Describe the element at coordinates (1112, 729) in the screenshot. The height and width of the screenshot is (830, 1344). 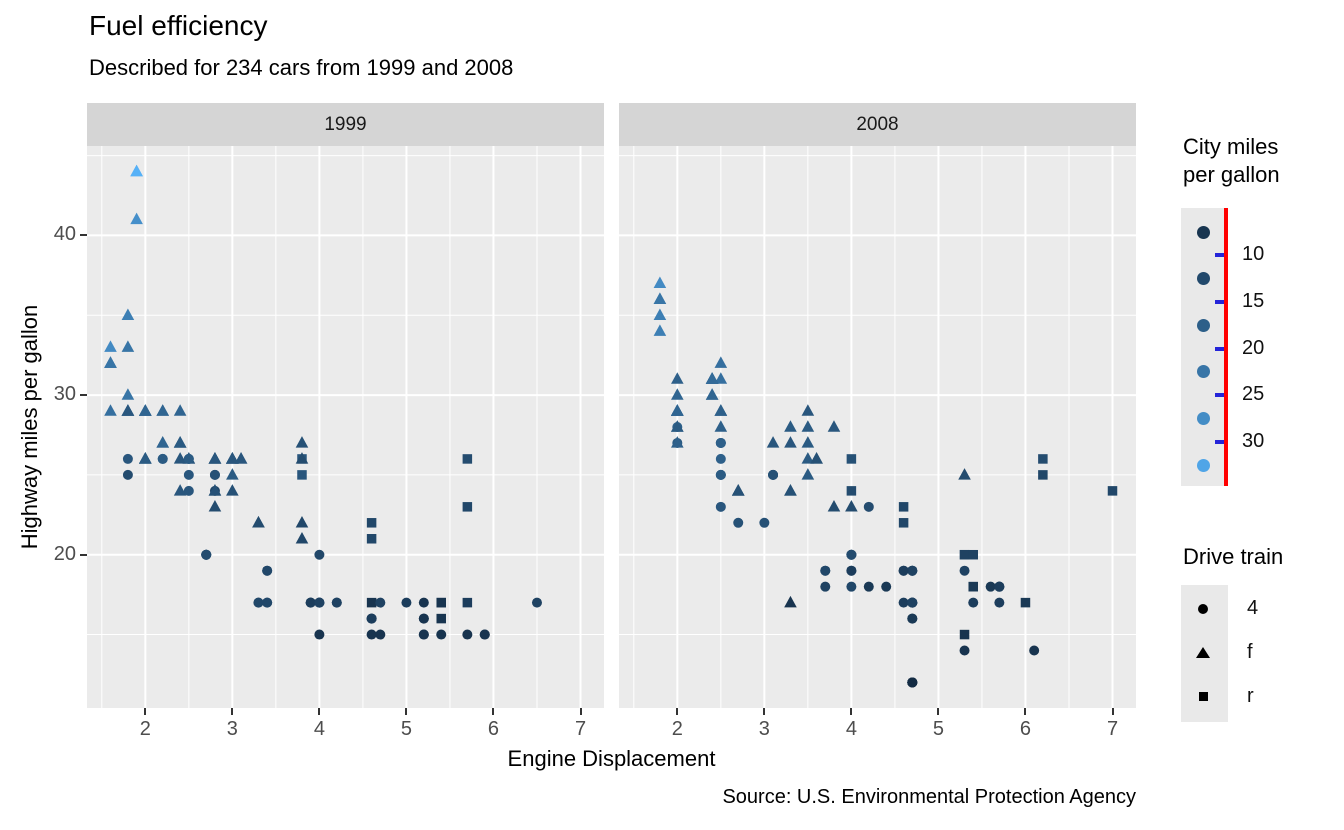
I see `x-tick-label: 7` at that location.